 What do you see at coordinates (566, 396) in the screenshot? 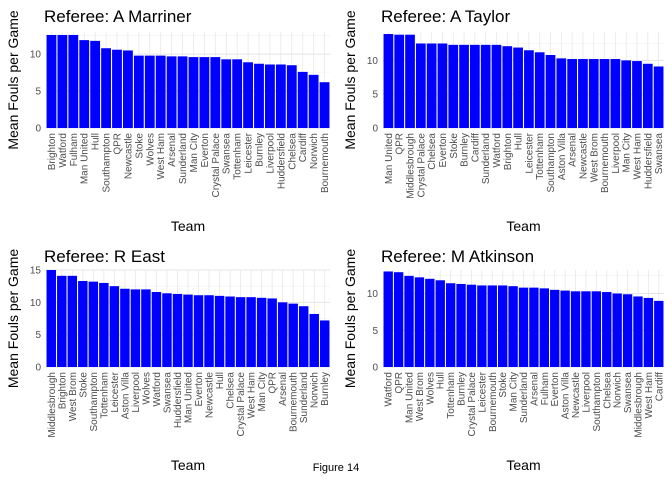
I see `x-tick-label: Aston Villa` at bounding box center [566, 396].